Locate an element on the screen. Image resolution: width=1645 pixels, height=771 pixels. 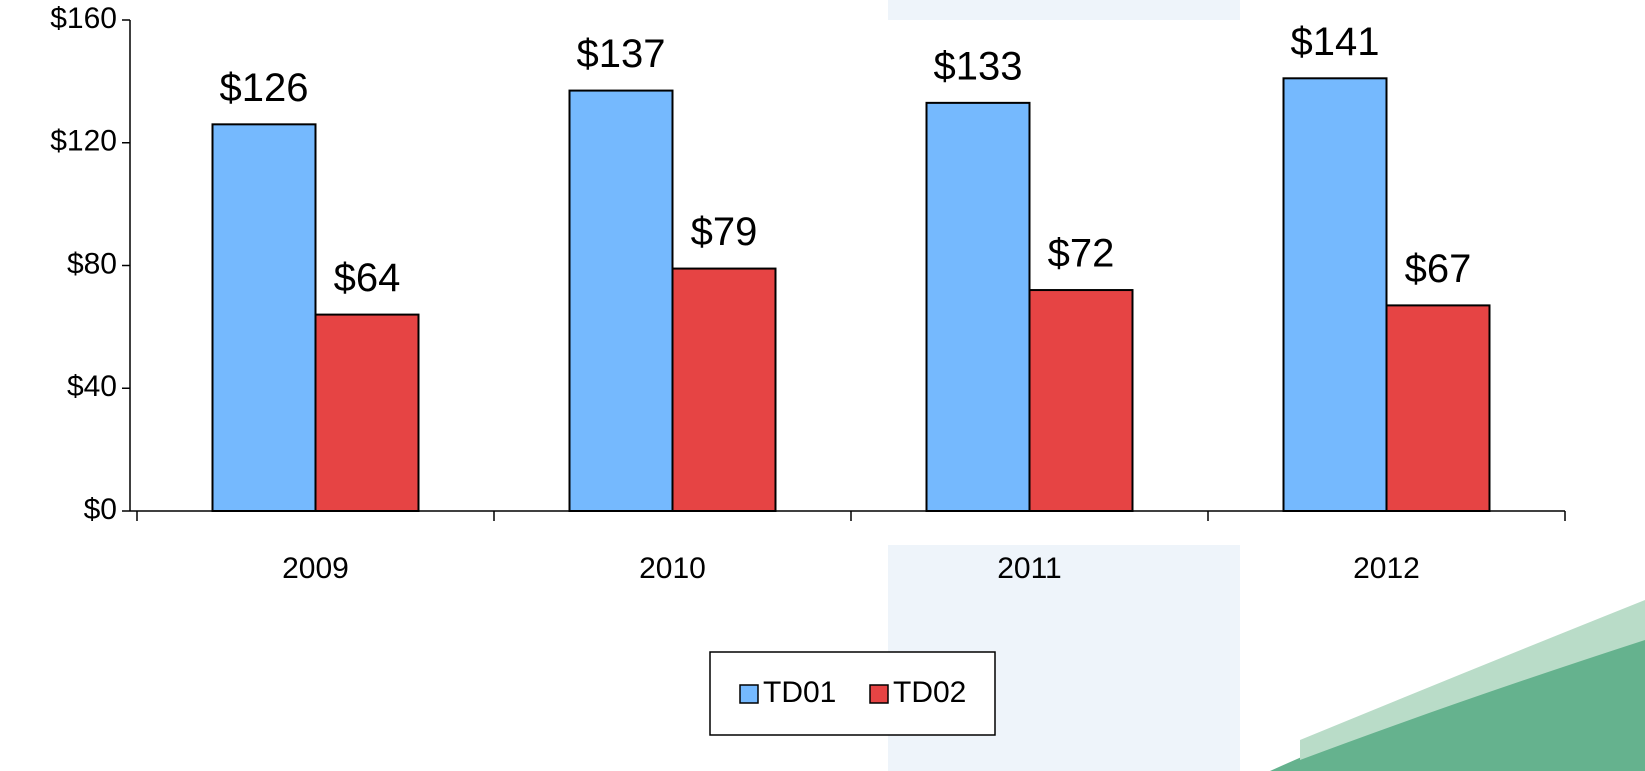
data-label: $67 is located at coordinates (1438, 269).